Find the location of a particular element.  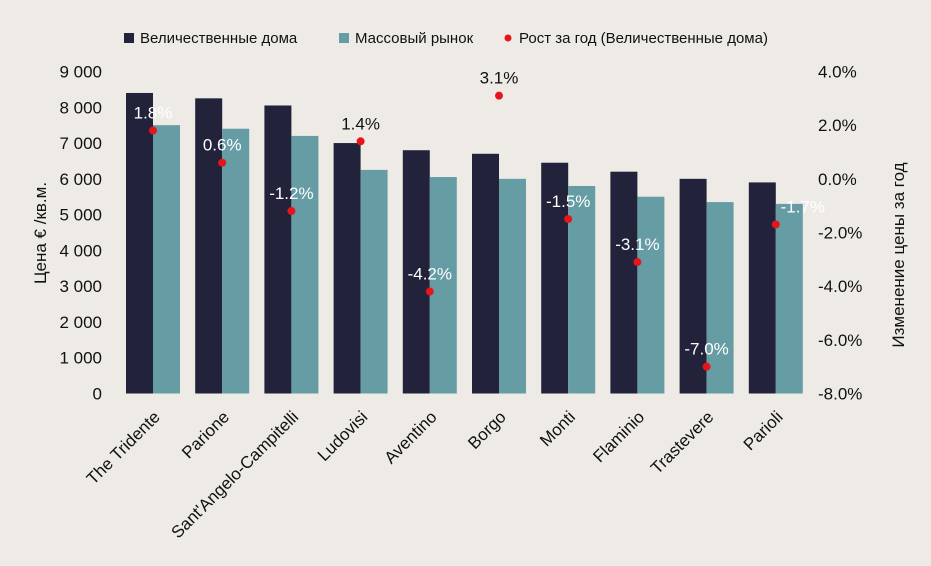

x-tick-label: Sant'Angelo-Campitelli is located at coordinates (235, 474).